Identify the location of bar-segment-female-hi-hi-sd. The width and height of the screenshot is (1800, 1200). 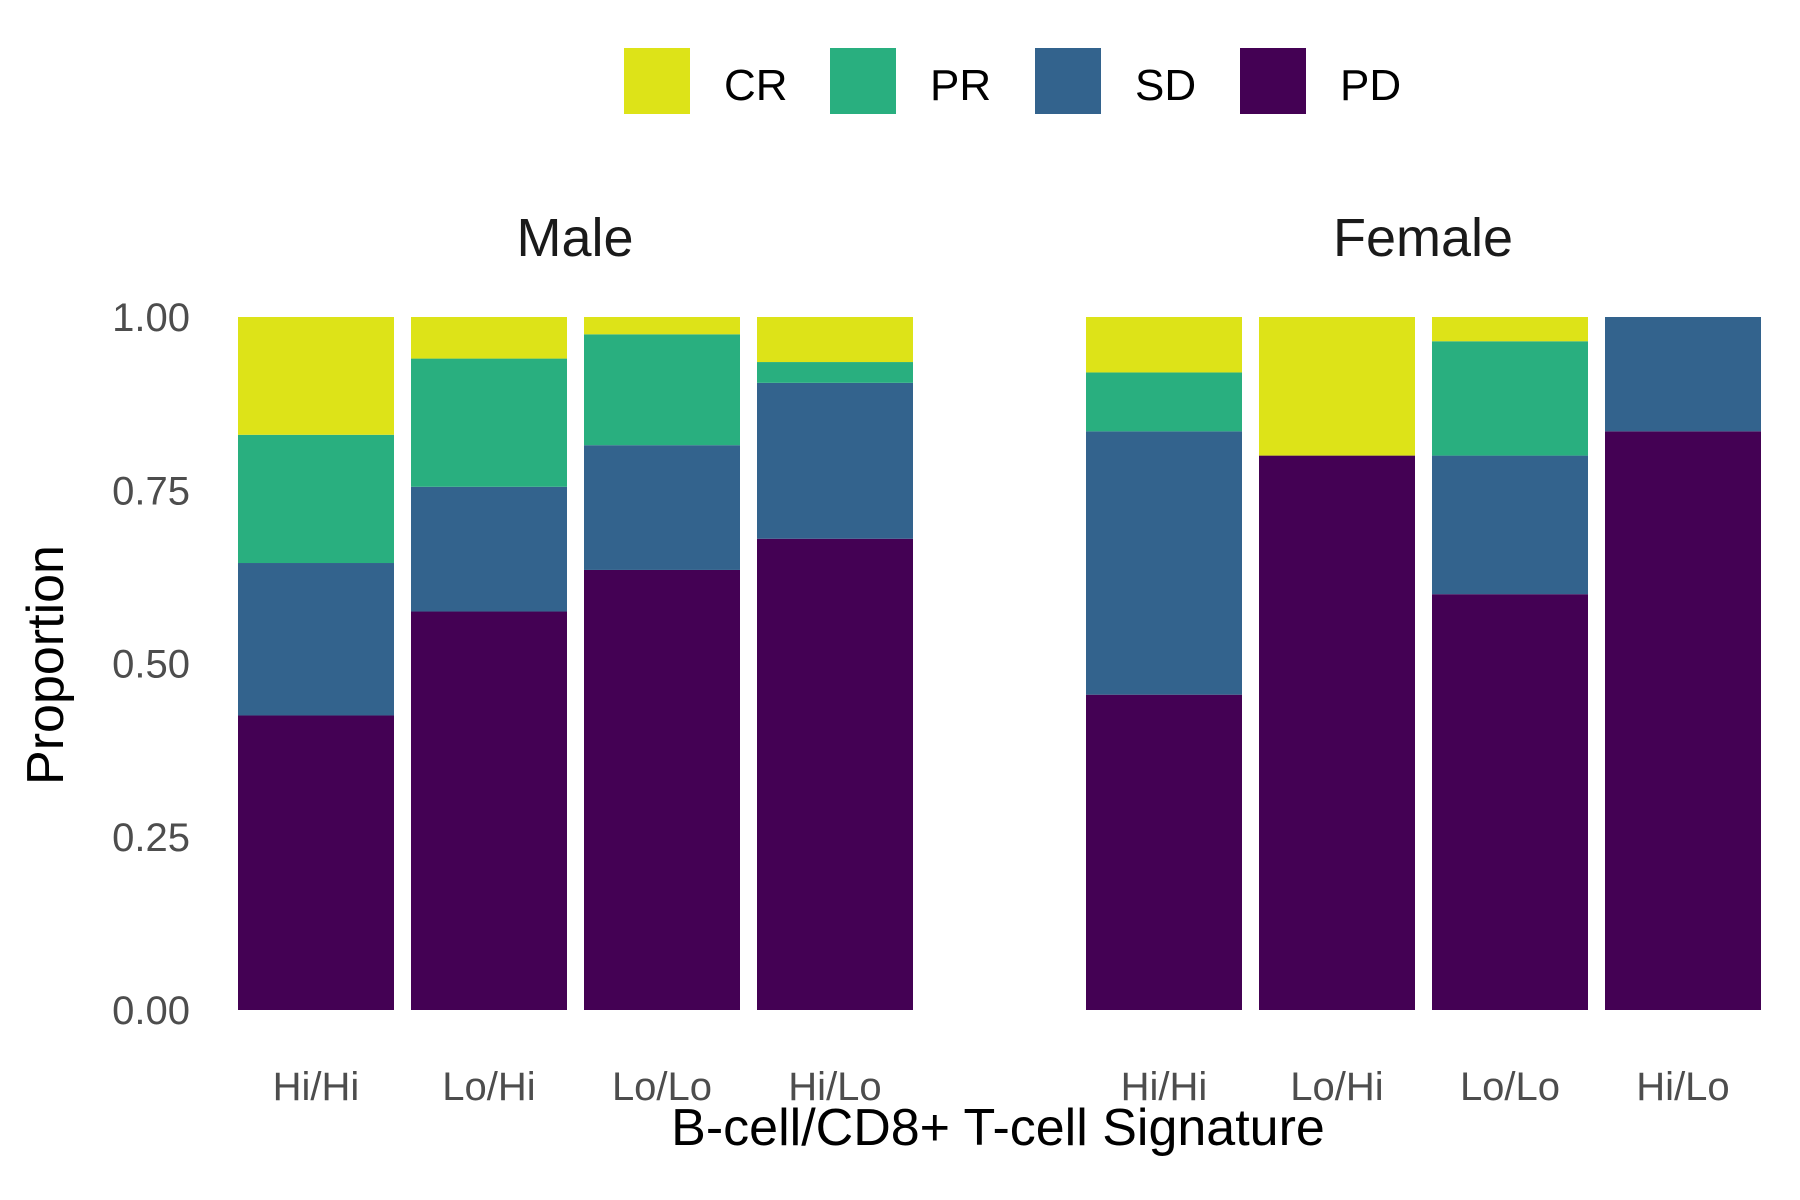
(1164, 563).